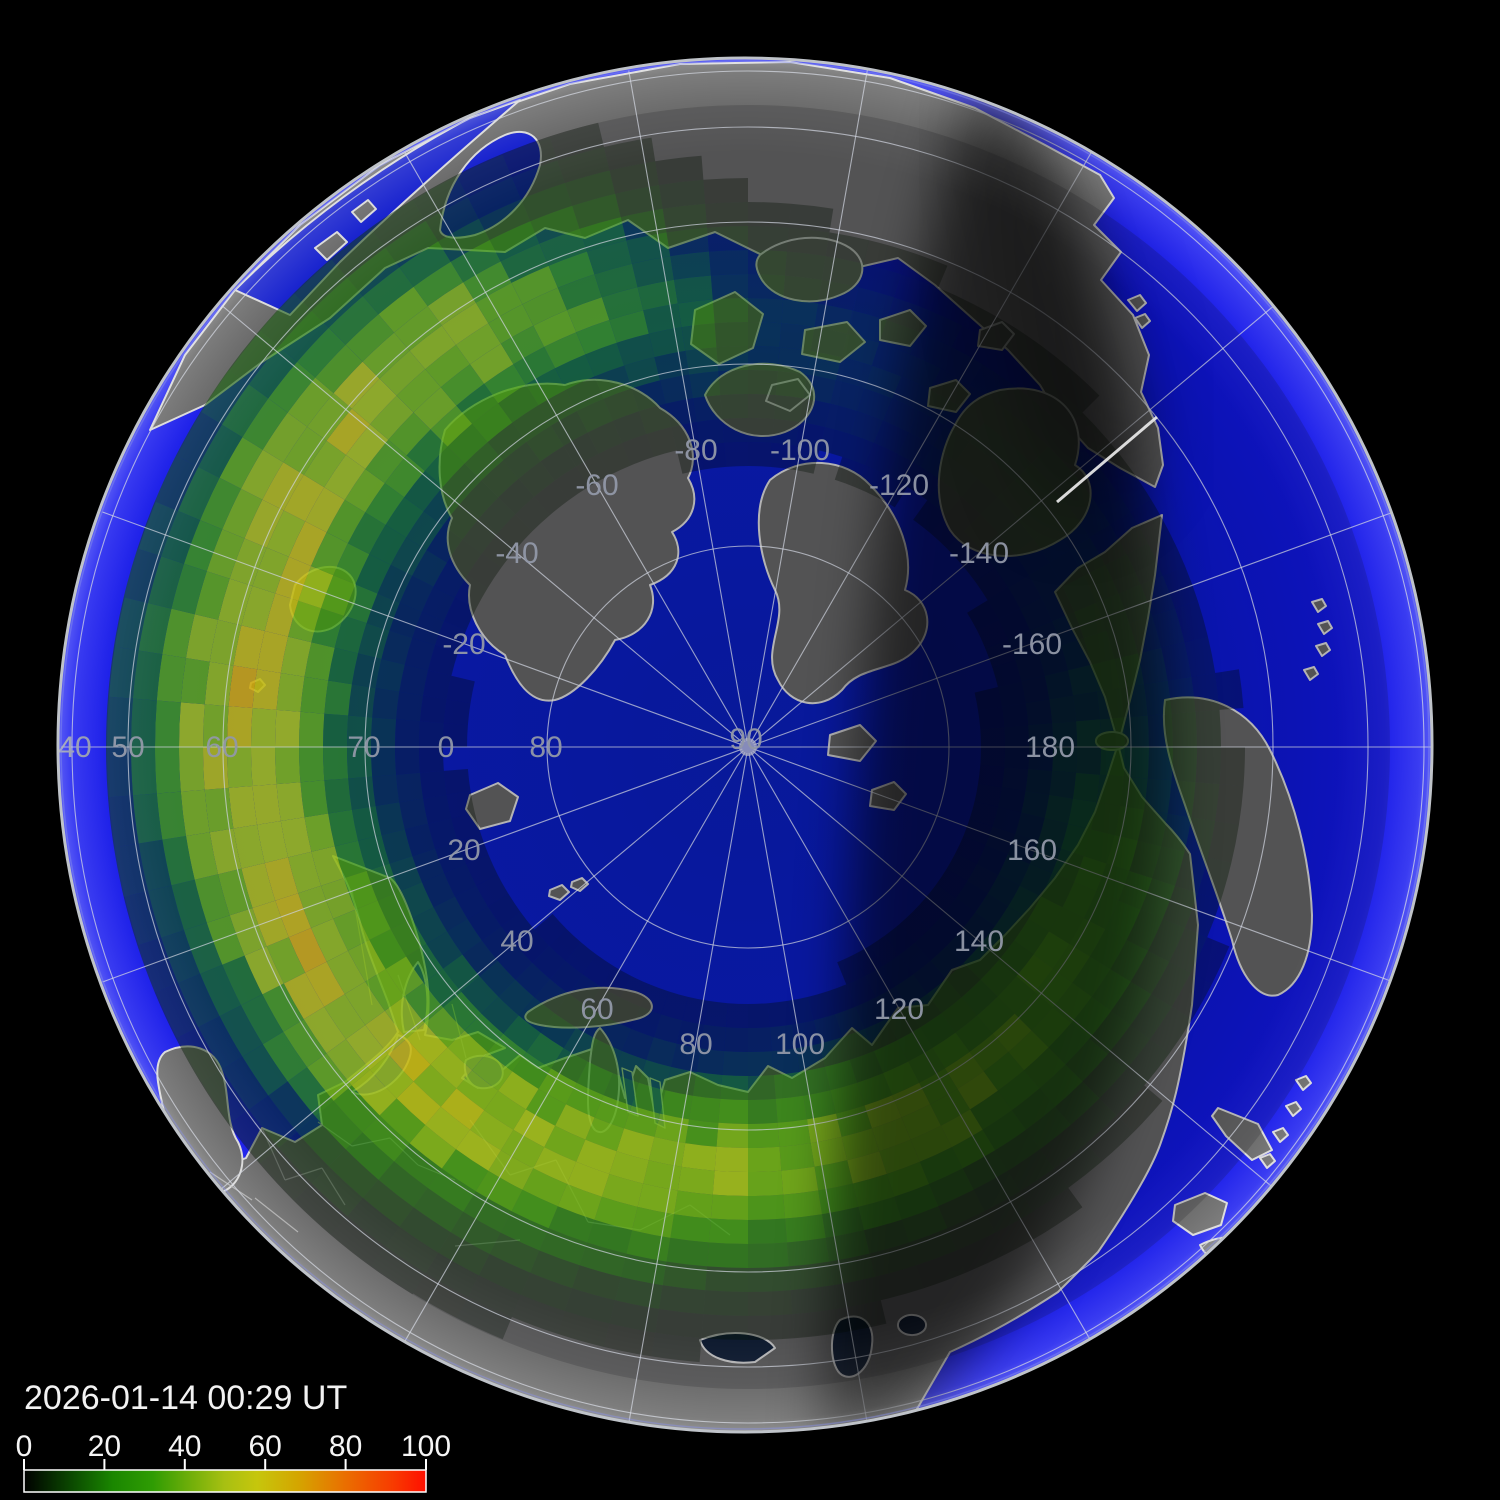 The height and width of the screenshot is (1500, 1500). I want to click on colorbar-tick-label: 60, so click(265, 1446).